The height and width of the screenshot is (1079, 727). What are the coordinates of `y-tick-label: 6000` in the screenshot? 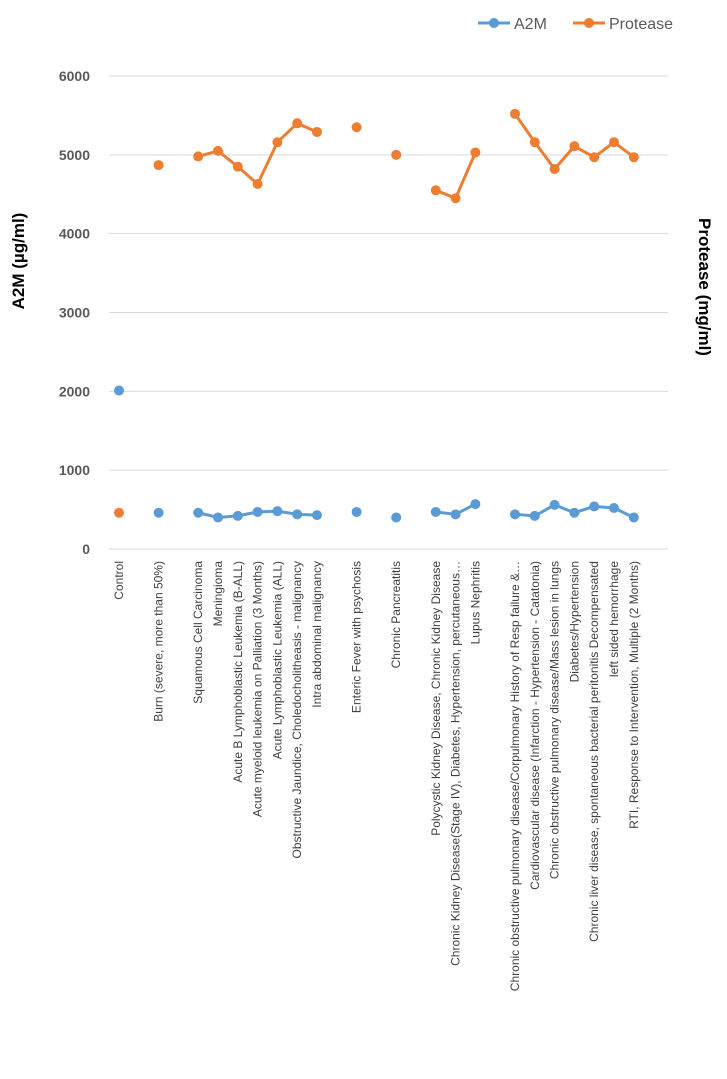 It's located at (74, 76).